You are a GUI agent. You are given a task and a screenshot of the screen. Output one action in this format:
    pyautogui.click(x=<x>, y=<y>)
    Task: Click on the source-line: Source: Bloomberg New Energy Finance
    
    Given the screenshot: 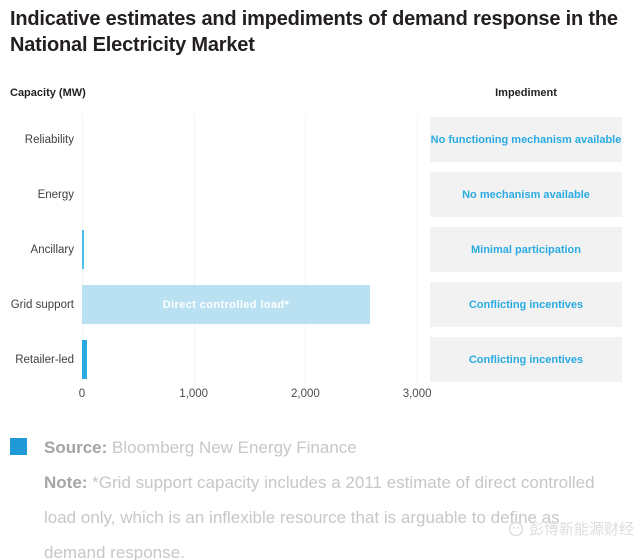 What is the action you would take?
    pyautogui.click(x=325, y=447)
    